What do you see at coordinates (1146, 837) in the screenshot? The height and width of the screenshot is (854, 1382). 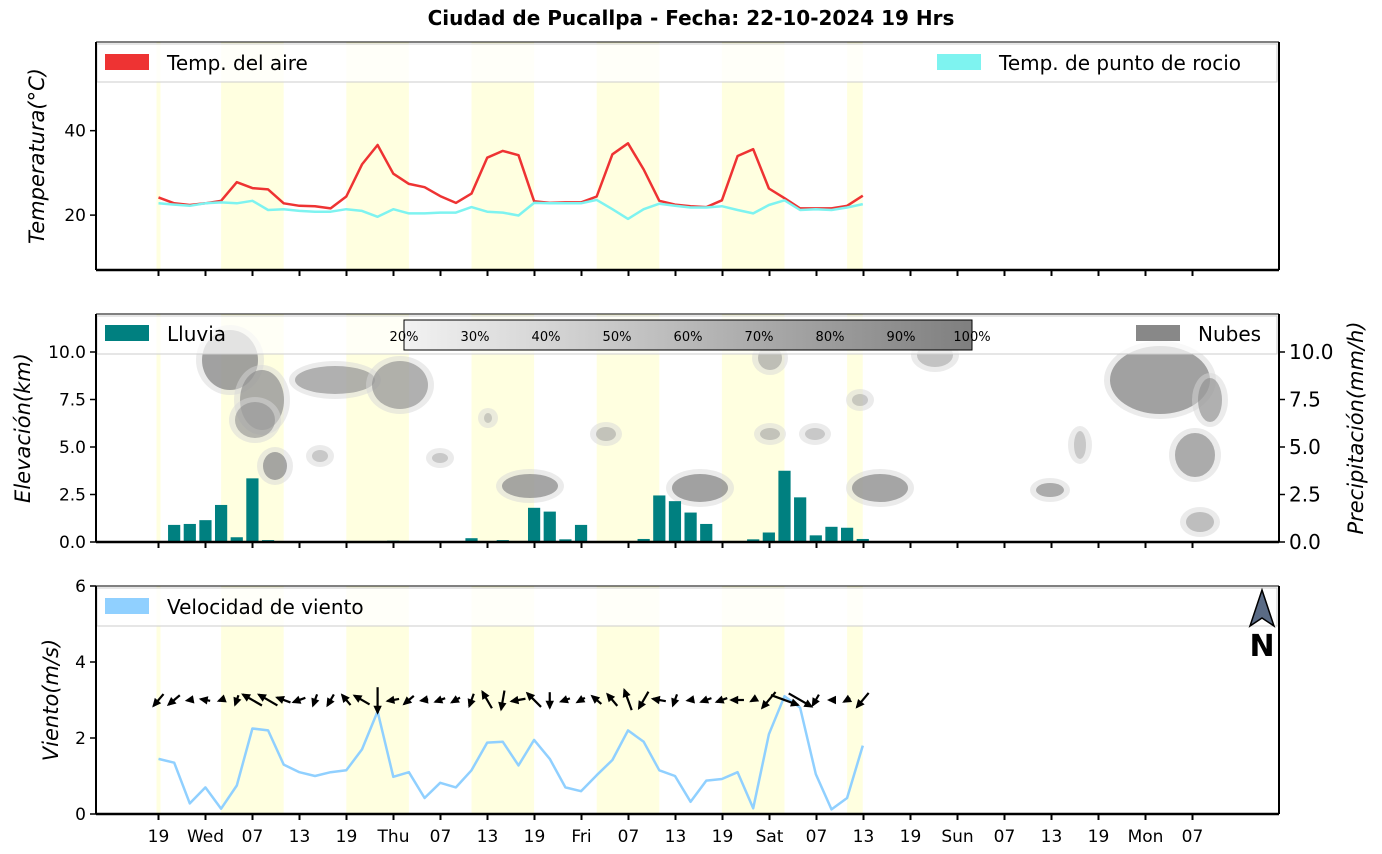 I see `x-tick-label: Mon` at bounding box center [1146, 837].